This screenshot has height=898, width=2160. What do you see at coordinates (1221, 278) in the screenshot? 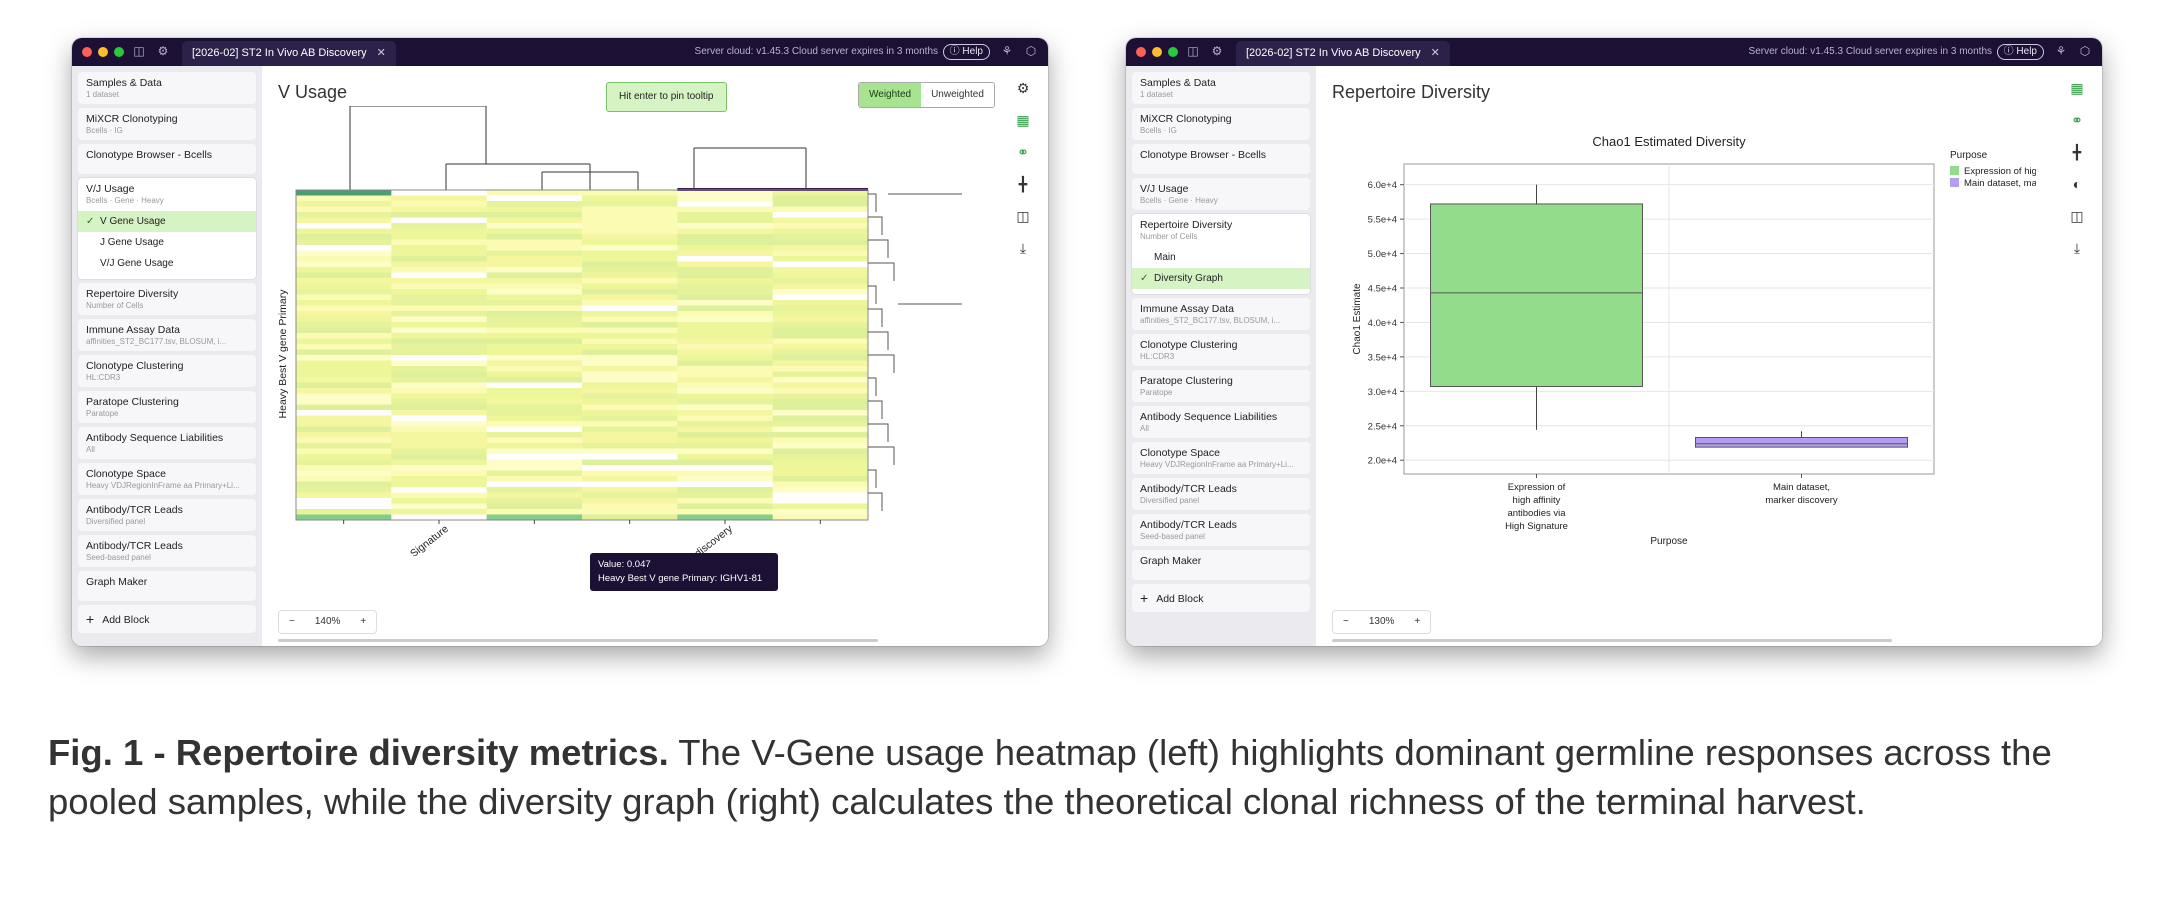
I see `sidebar-subitem: Diversity Graph` at bounding box center [1221, 278].